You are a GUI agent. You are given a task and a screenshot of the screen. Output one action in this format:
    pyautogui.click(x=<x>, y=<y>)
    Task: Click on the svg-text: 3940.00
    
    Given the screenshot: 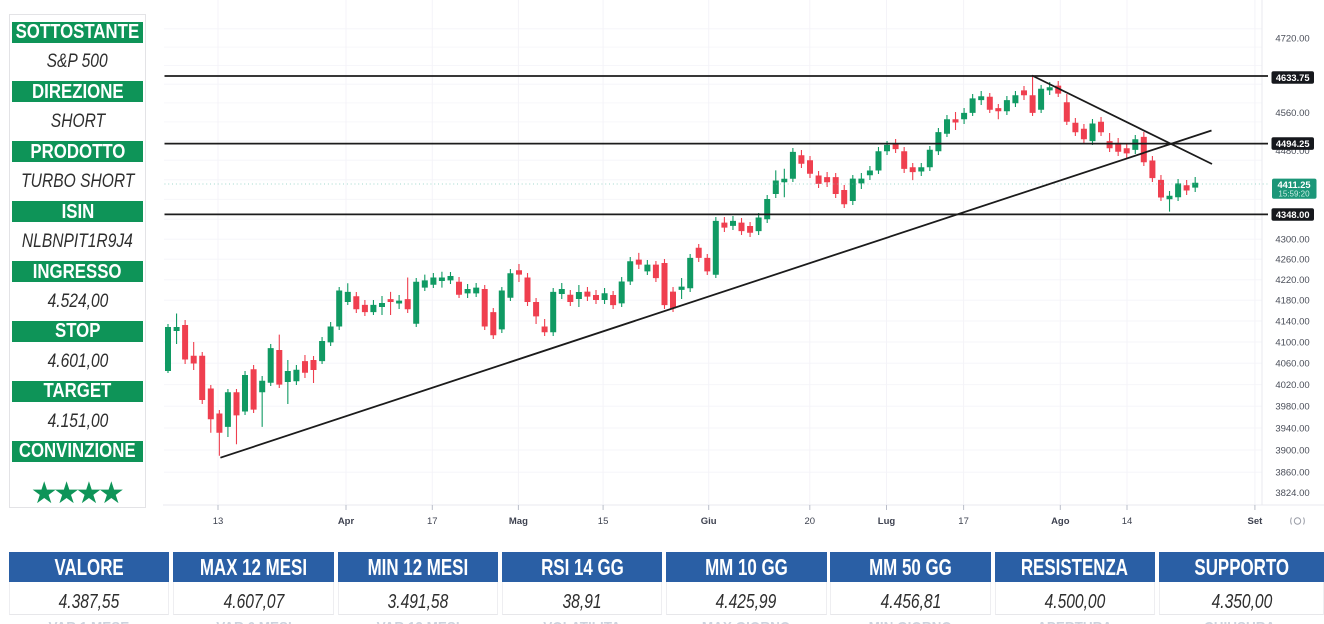 What is the action you would take?
    pyautogui.click(x=1292, y=428)
    